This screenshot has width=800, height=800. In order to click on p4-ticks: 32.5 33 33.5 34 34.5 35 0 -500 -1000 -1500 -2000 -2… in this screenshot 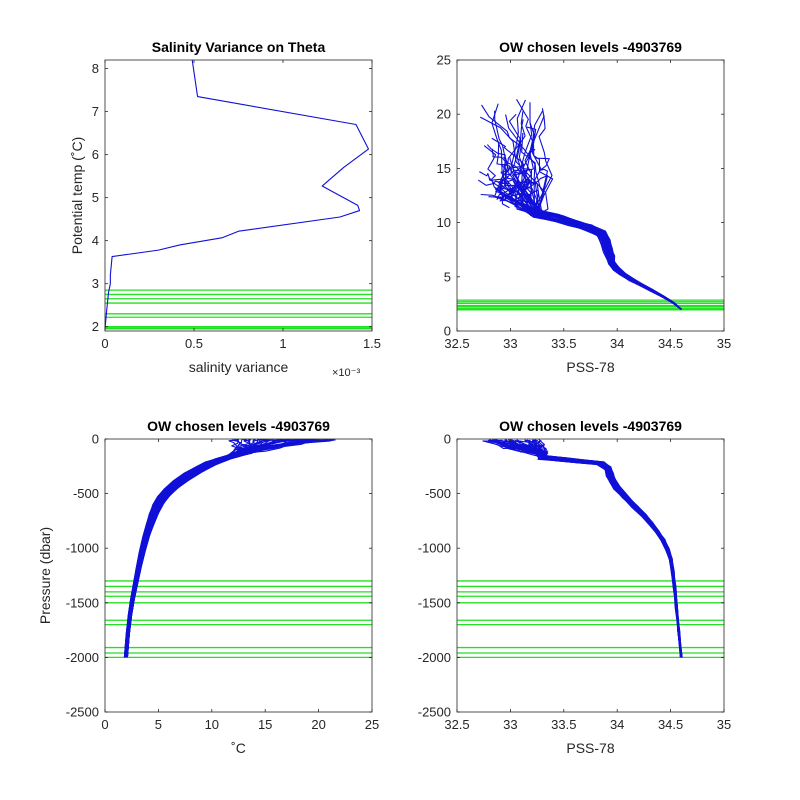, I will do `click(574, 582)`.